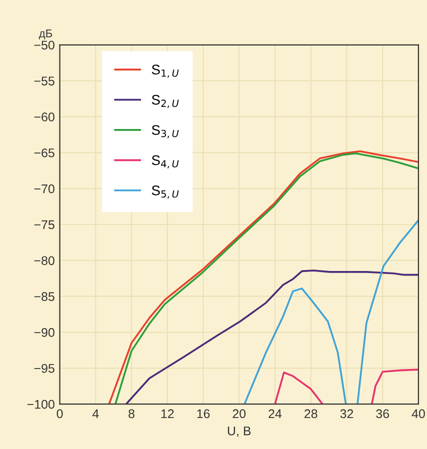 The height and width of the screenshot is (449, 427). What do you see at coordinates (44, 189) in the screenshot?
I see `y-tick-label: −70` at bounding box center [44, 189].